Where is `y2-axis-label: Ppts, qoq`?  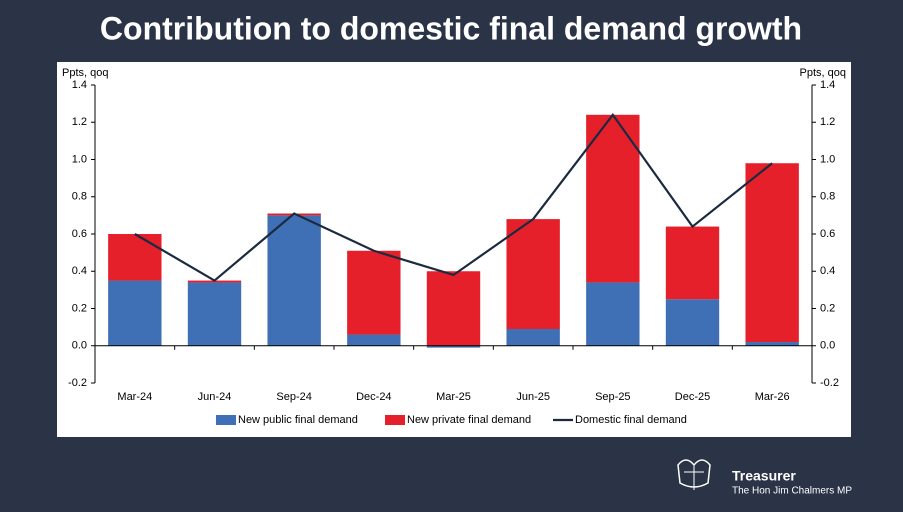
y2-axis-label: Ppts, qoq is located at coordinates (823, 73).